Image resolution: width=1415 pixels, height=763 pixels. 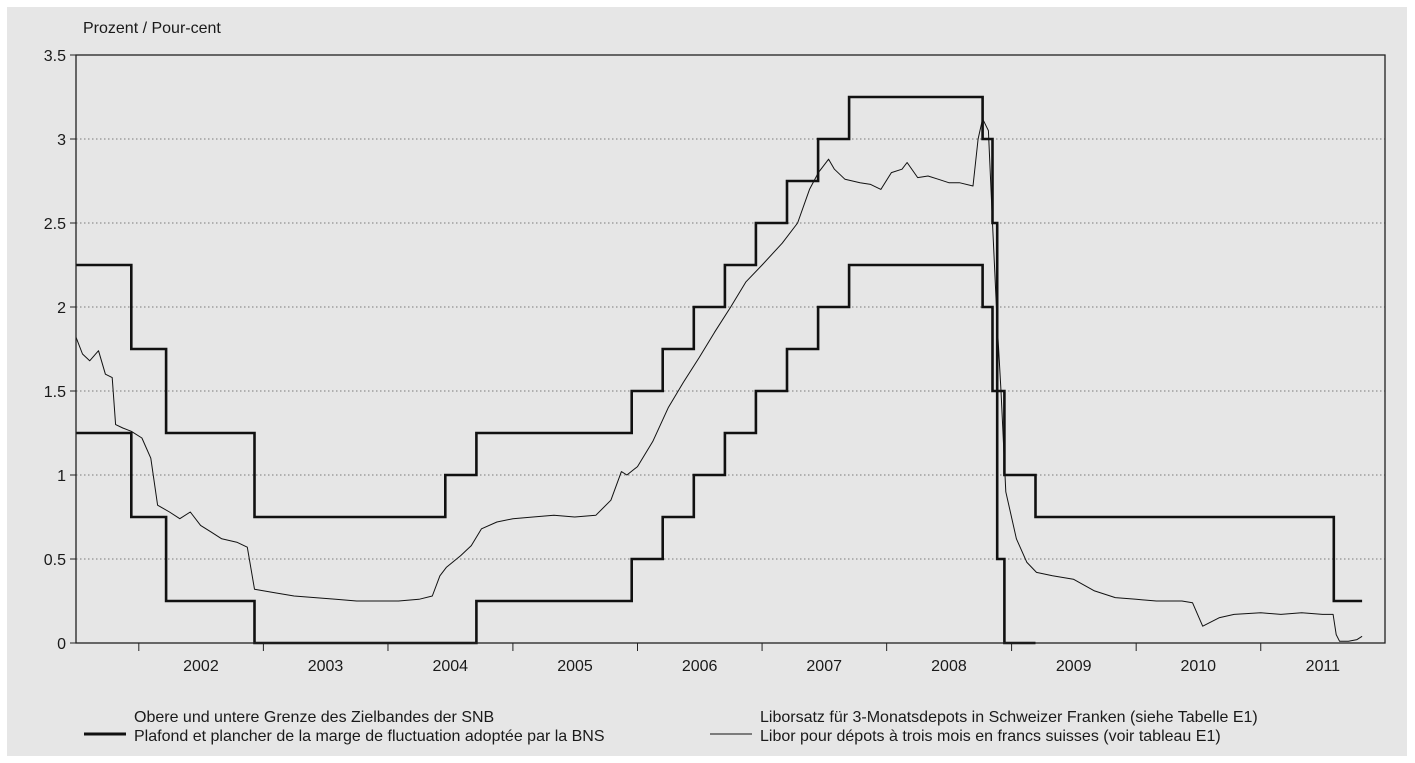 What do you see at coordinates (55, 392) in the screenshot?
I see `y-tick-label: 1.5` at bounding box center [55, 392].